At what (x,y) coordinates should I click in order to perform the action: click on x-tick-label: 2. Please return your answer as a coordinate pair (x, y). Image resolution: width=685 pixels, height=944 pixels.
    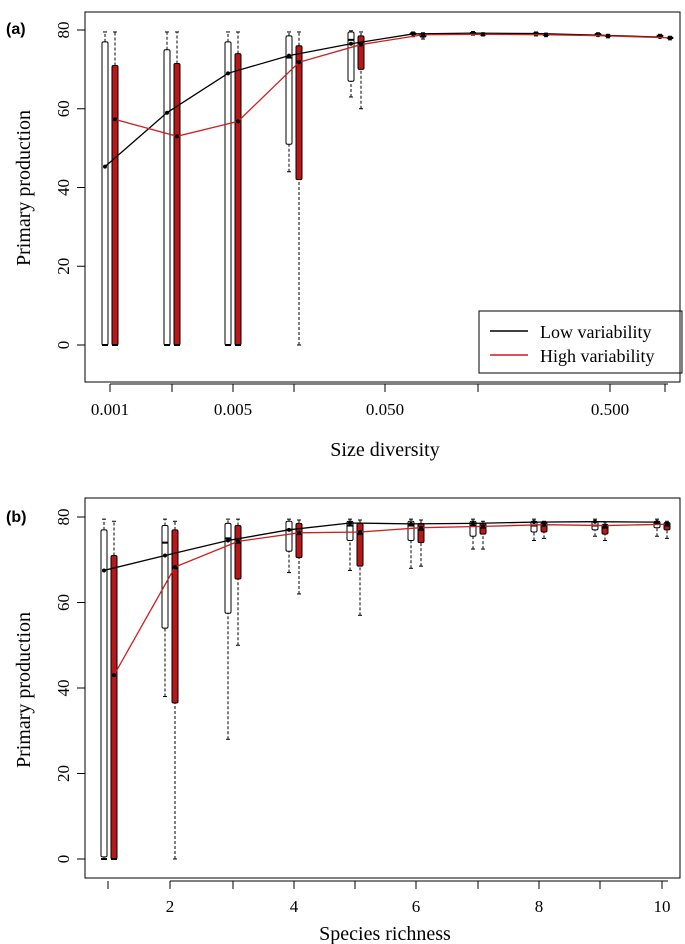
    Looking at the image, I should click on (170, 906).